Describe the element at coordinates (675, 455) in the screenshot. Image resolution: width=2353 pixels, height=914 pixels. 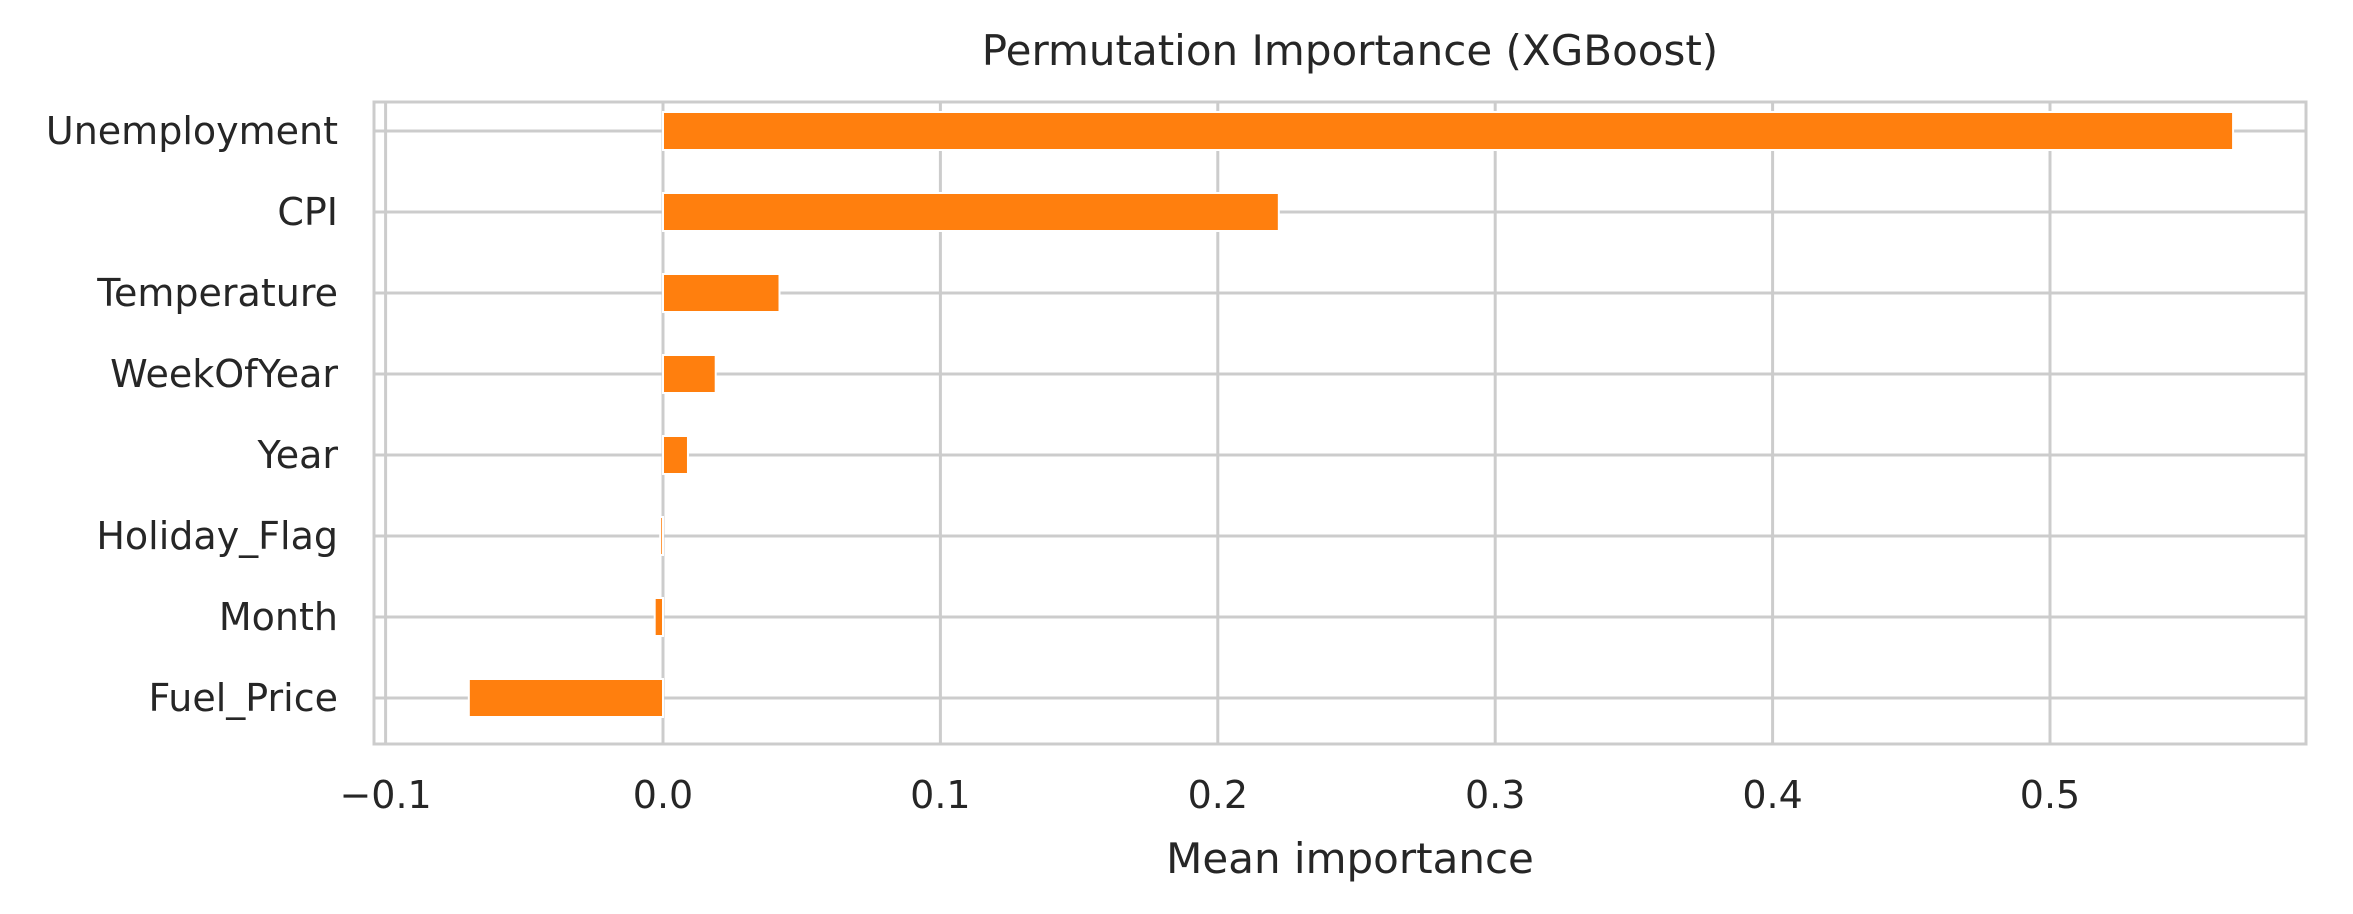
I see `bar-year` at that location.